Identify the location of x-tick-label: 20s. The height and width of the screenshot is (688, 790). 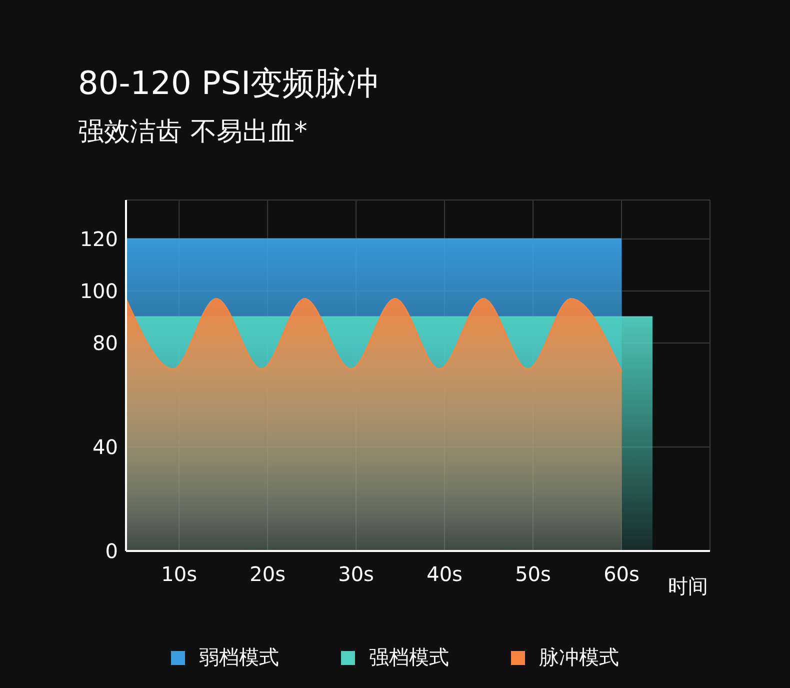
(268, 574).